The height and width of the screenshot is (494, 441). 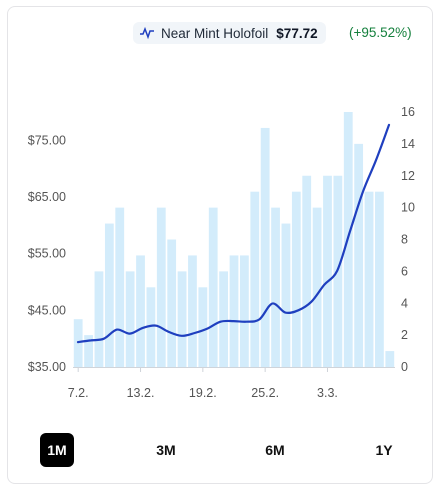 I want to click on period-selector: 1M 3M 6M 1Y, so click(x=220, y=451).